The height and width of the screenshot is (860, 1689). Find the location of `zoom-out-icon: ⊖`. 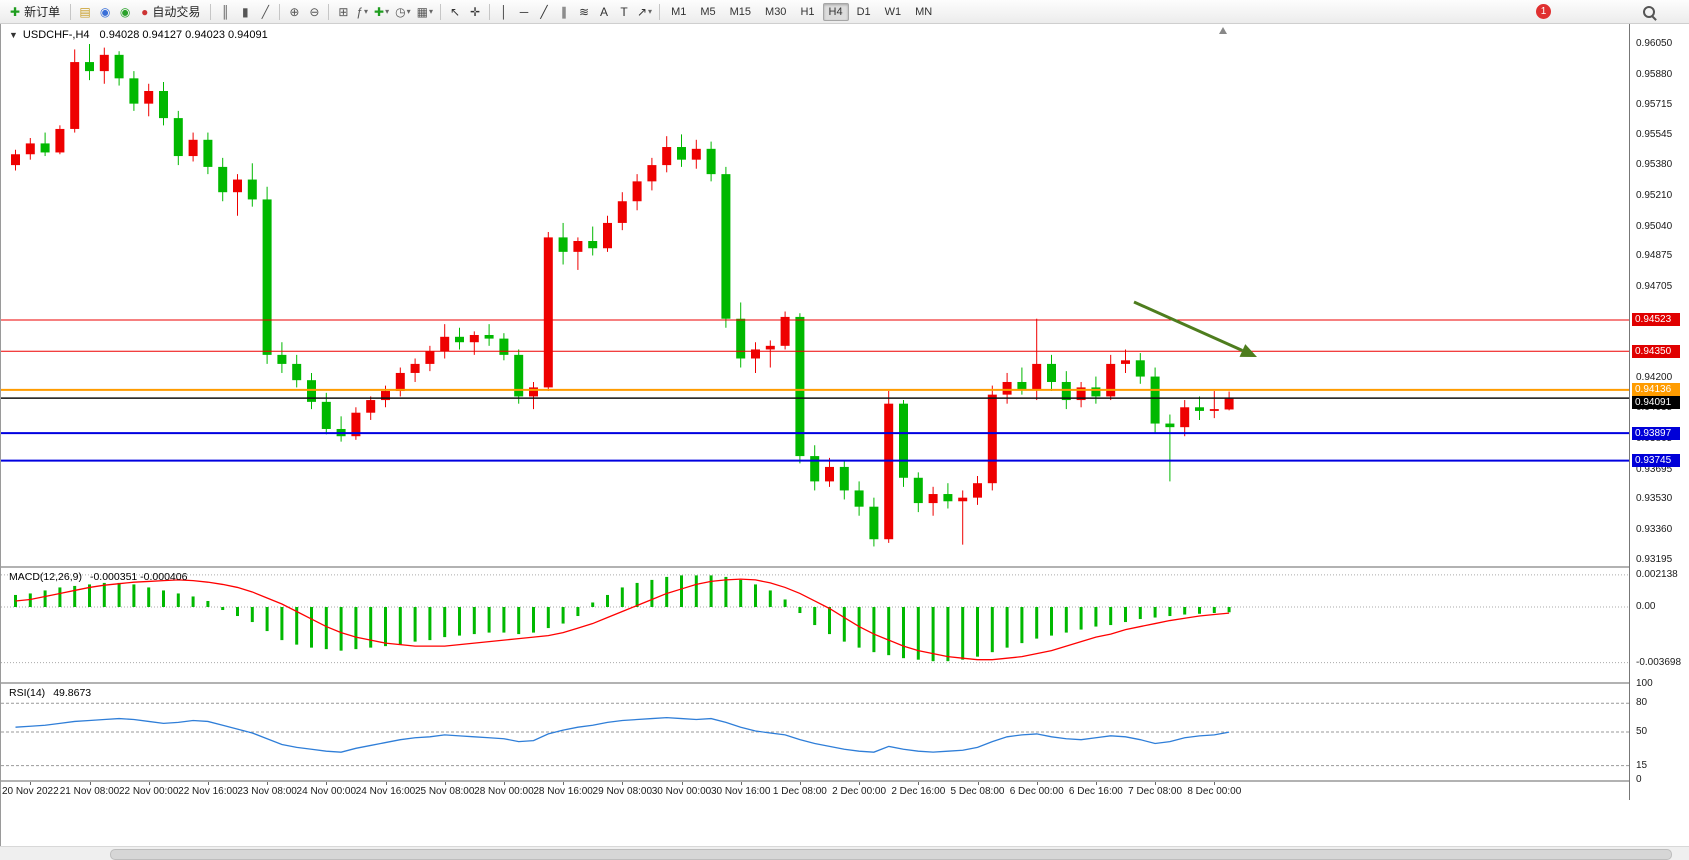

zoom-out-icon: ⊖ is located at coordinates (314, 11).